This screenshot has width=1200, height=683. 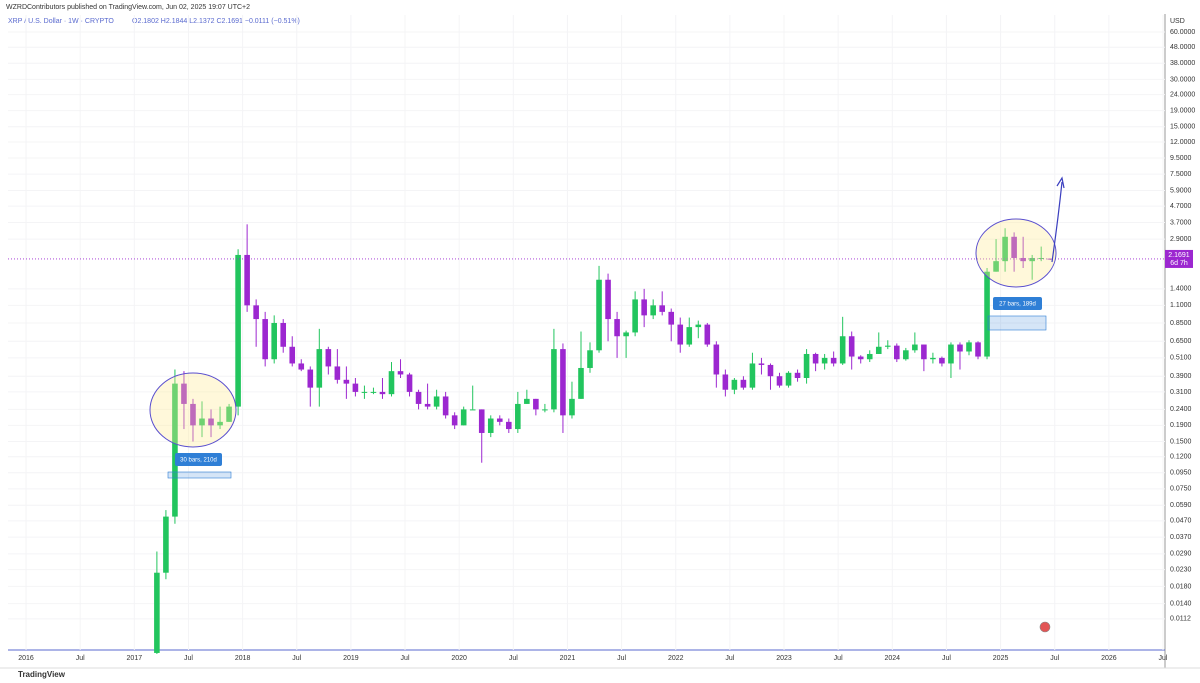 What do you see at coordinates (1182, 79) in the screenshot?
I see `y-tick-label: 30.0000` at bounding box center [1182, 79].